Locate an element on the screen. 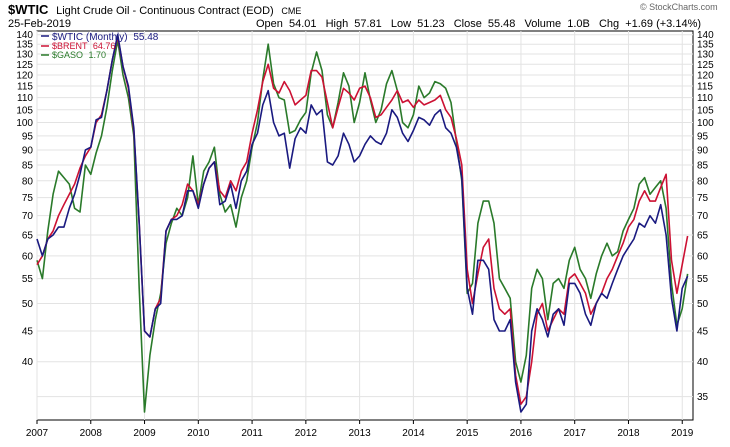  legend-label-gaso: $GASO is located at coordinates (67, 55).